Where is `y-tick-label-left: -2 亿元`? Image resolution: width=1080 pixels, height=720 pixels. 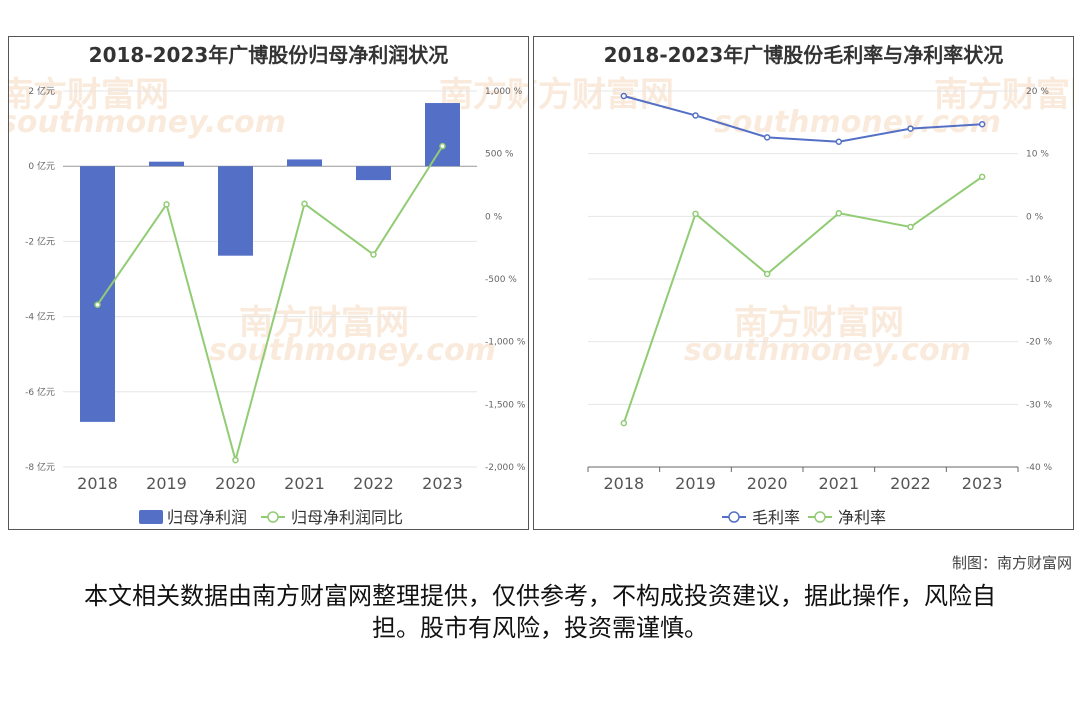
y-tick-label-left: -2 亿元 is located at coordinates (40, 241).